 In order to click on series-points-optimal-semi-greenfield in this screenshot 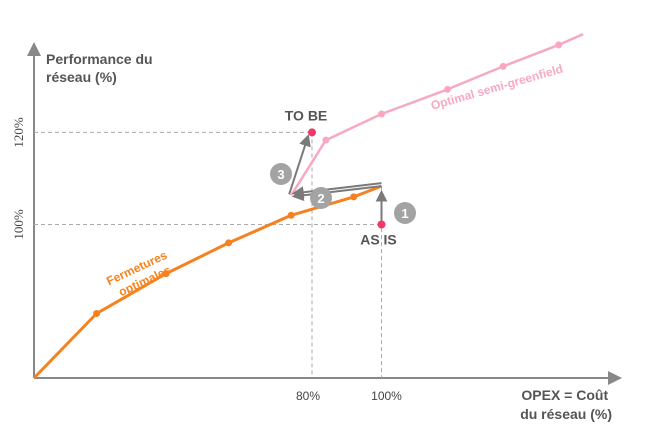, I will do `click(442, 92)`.